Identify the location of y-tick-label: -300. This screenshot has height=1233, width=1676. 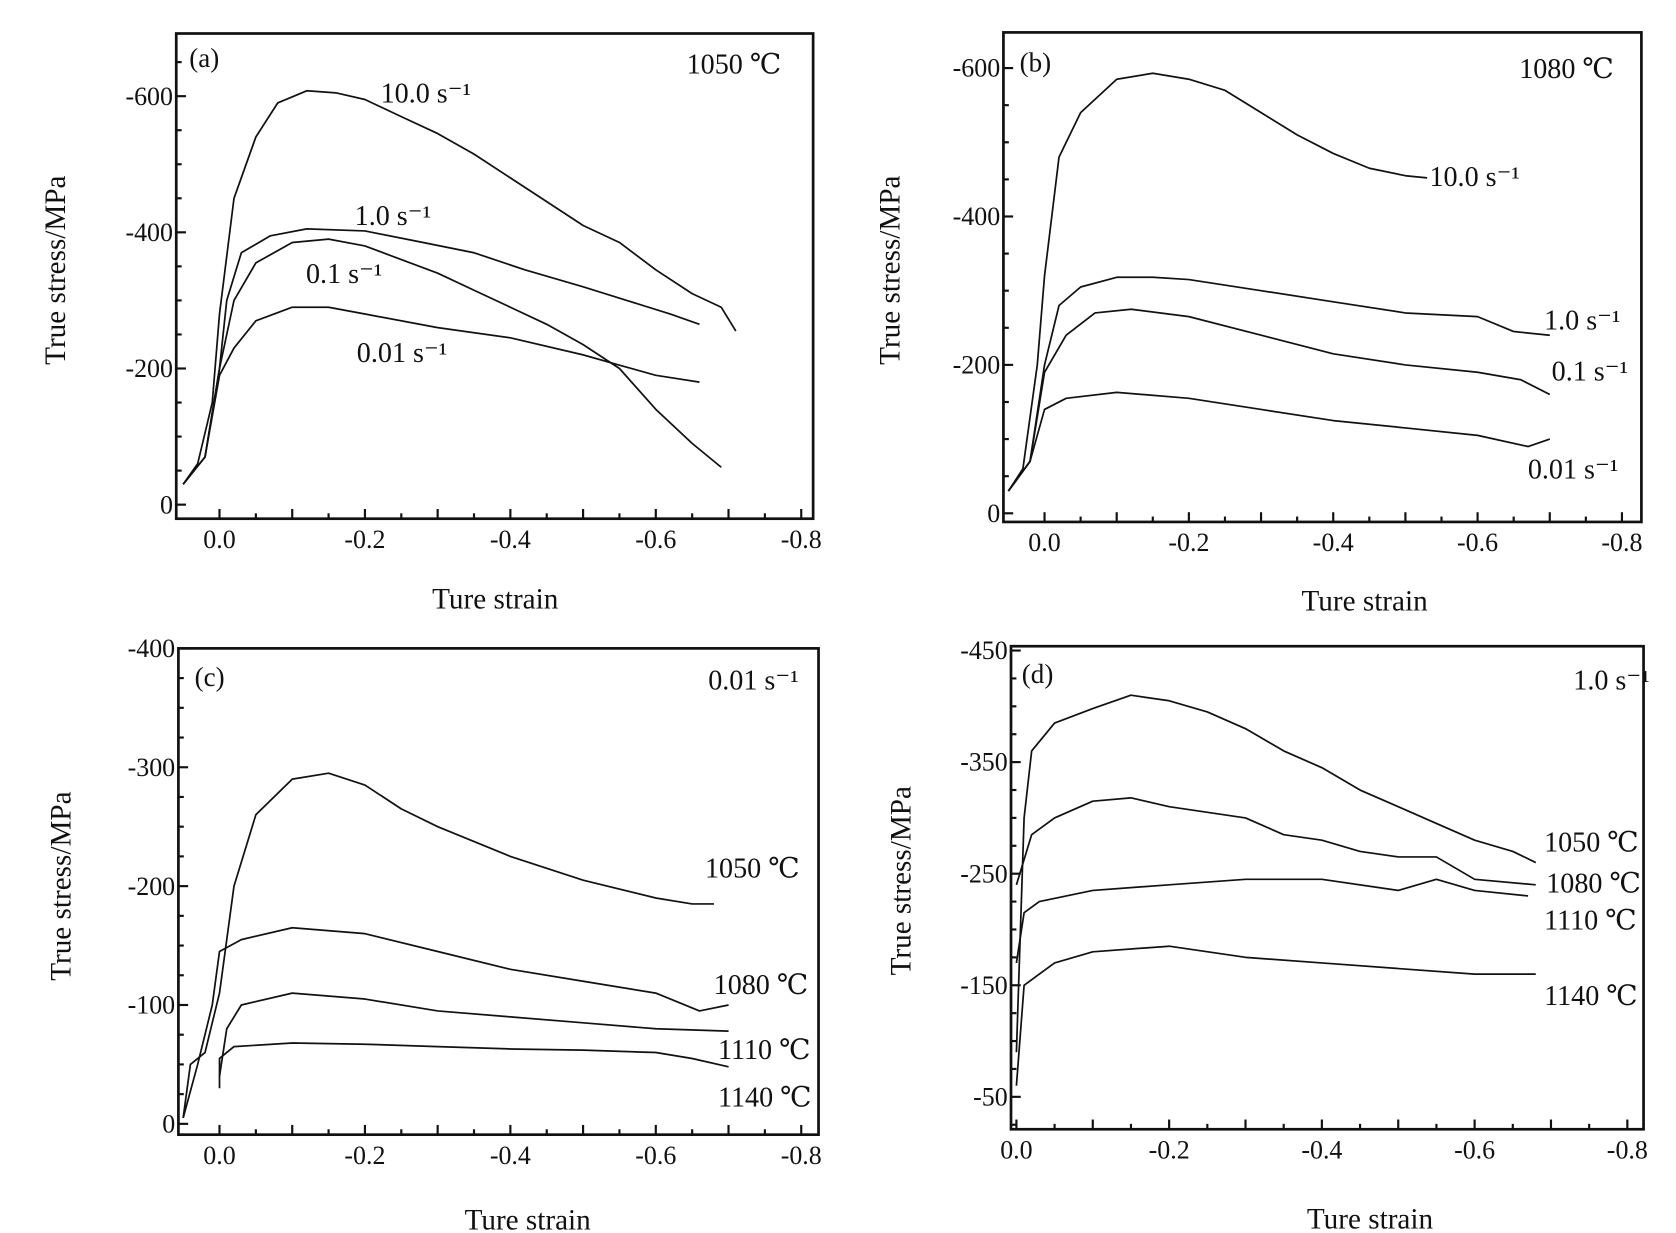
(152, 767).